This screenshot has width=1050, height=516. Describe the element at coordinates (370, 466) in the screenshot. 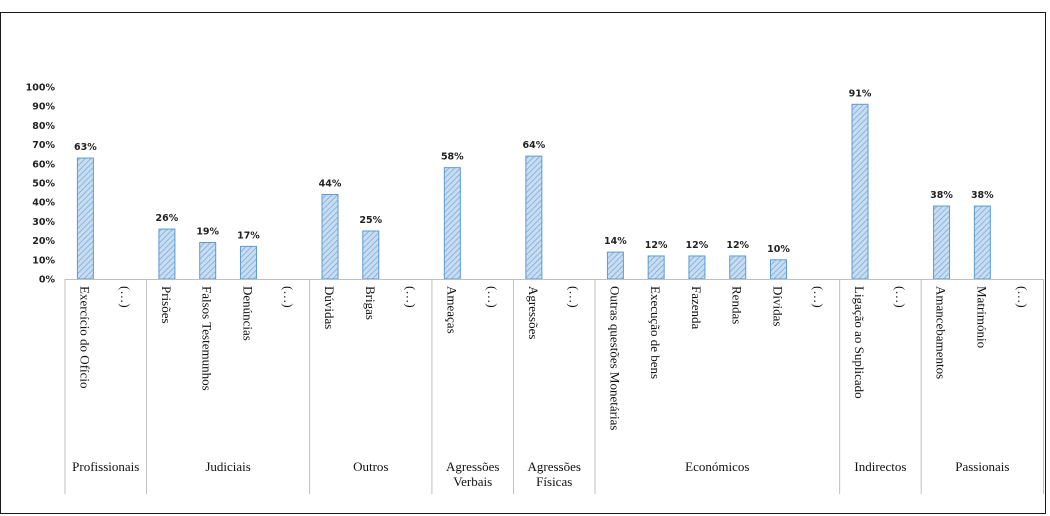

I see `group-label: Outros` at that location.